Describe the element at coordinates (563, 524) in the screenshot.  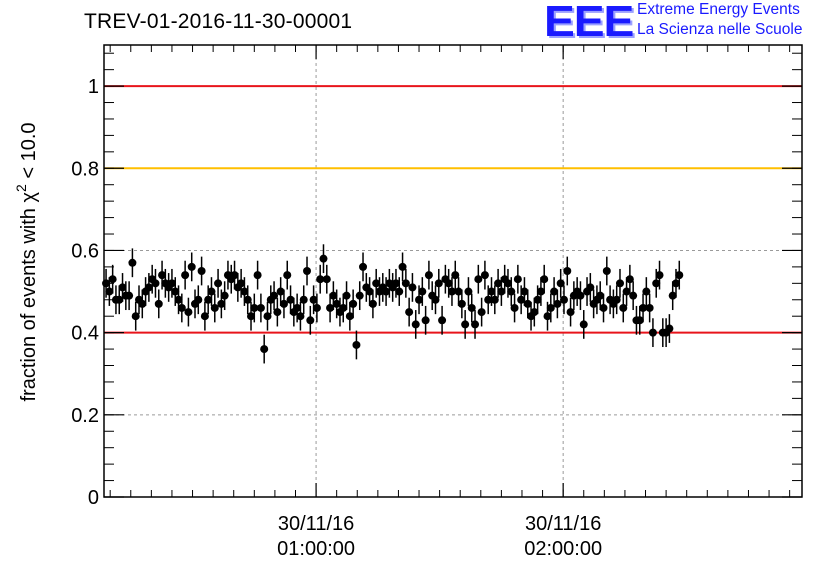
I see `x-tick-label-date: 30/11/16` at that location.